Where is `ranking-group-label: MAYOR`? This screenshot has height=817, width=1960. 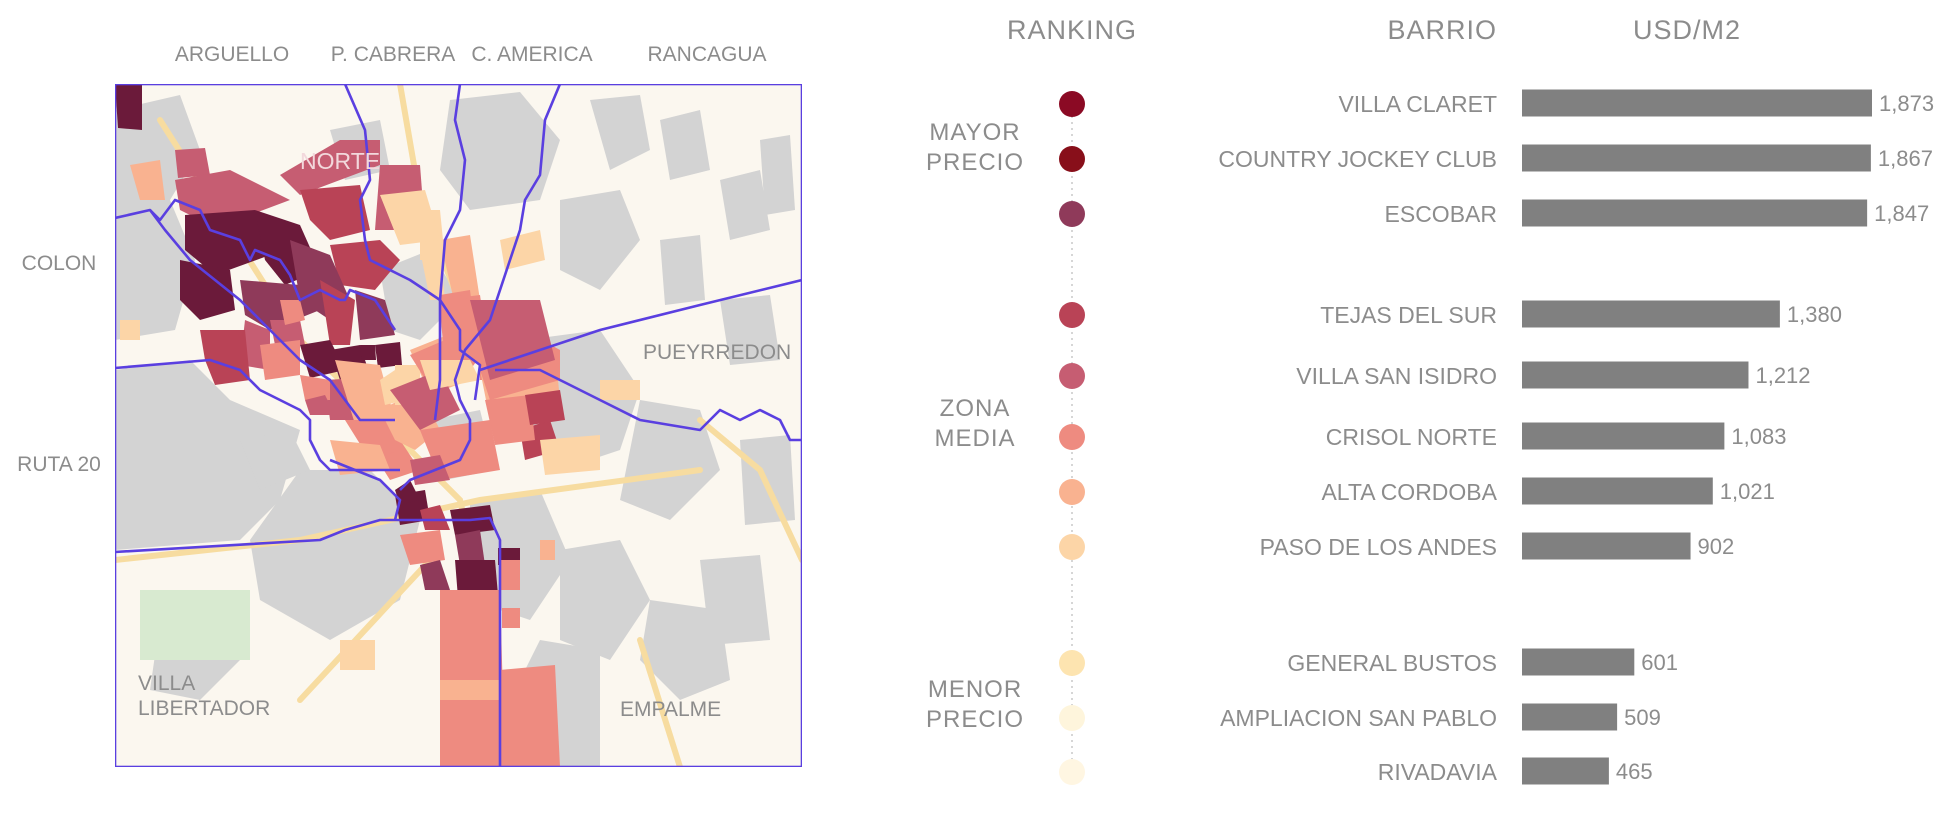 ranking-group-label: MAYOR is located at coordinates (974, 132).